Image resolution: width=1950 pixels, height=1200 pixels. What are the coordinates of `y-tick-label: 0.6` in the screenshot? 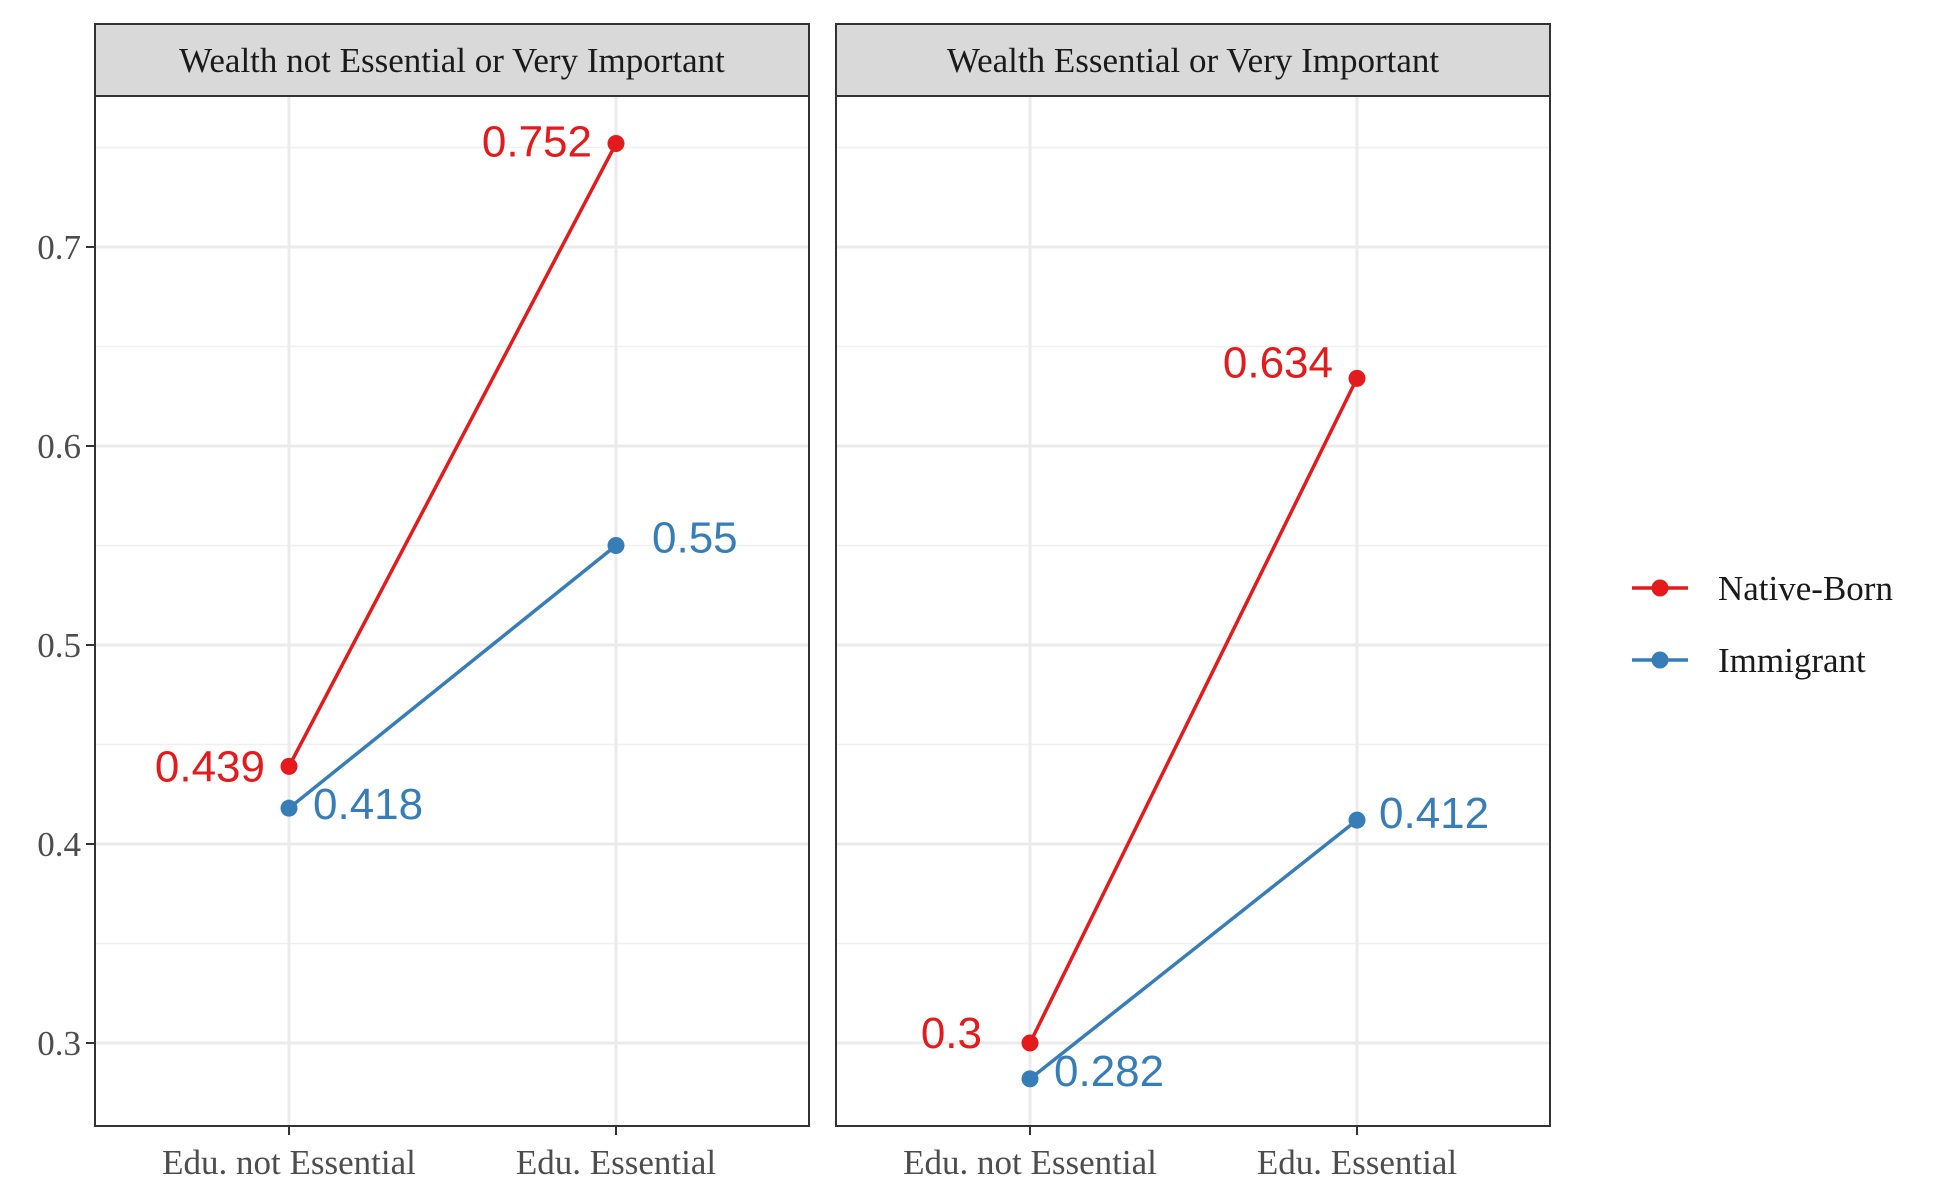 It's located at (59, 446).